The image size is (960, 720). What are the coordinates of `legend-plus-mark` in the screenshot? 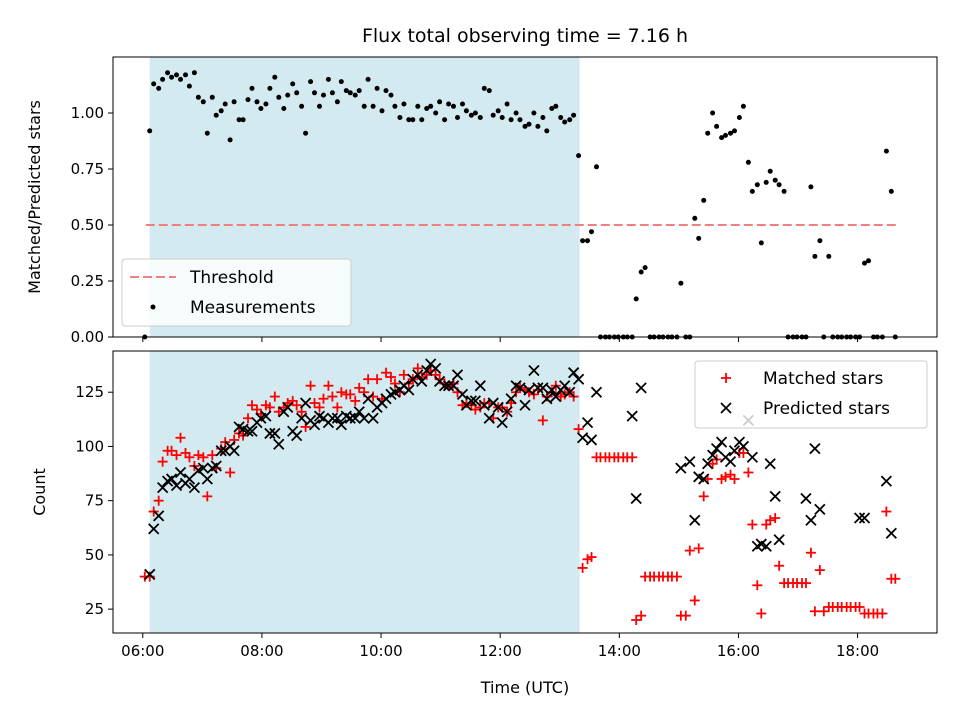 It's located at (726, 378).